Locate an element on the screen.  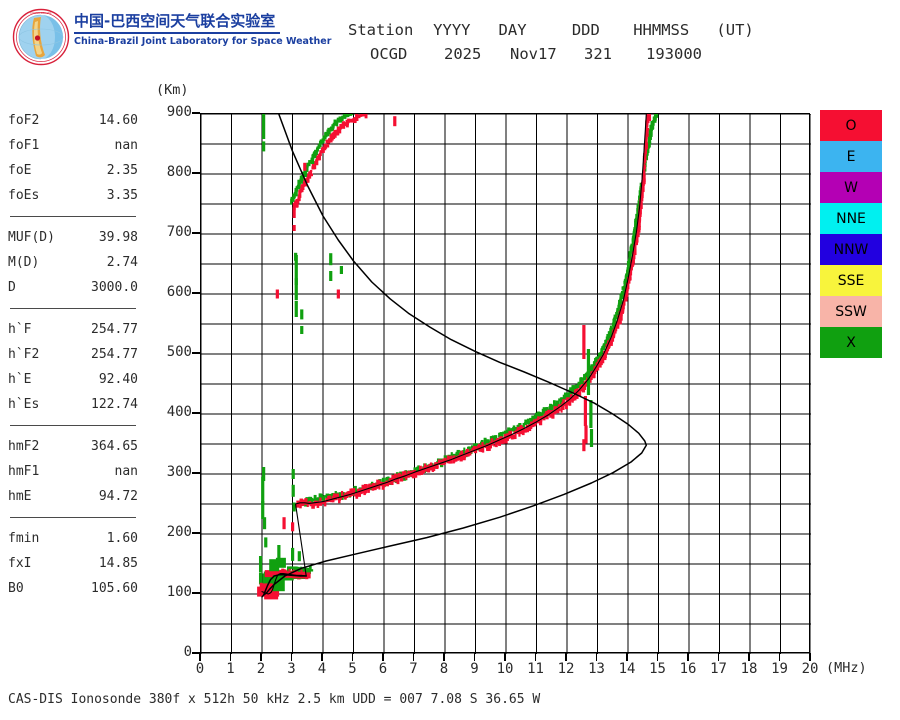
x-tick-label: 18 is located at coordinates (749, 669).